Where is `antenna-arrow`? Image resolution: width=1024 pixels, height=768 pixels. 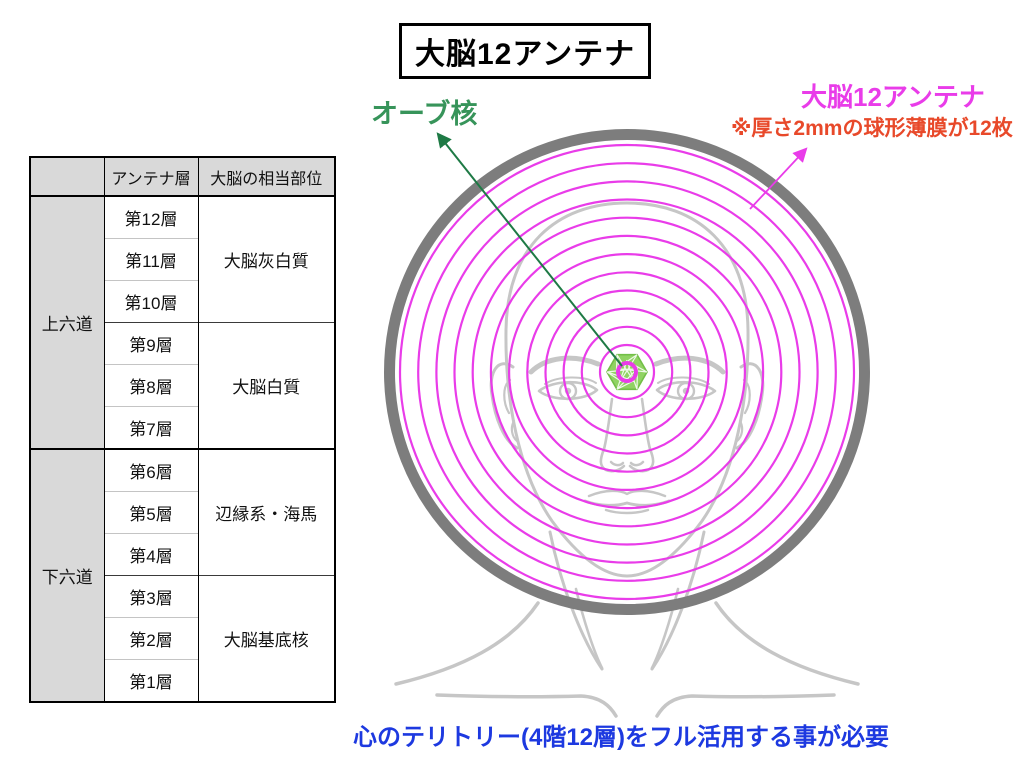 antenna-arrow is located at coordinates (778, 178).